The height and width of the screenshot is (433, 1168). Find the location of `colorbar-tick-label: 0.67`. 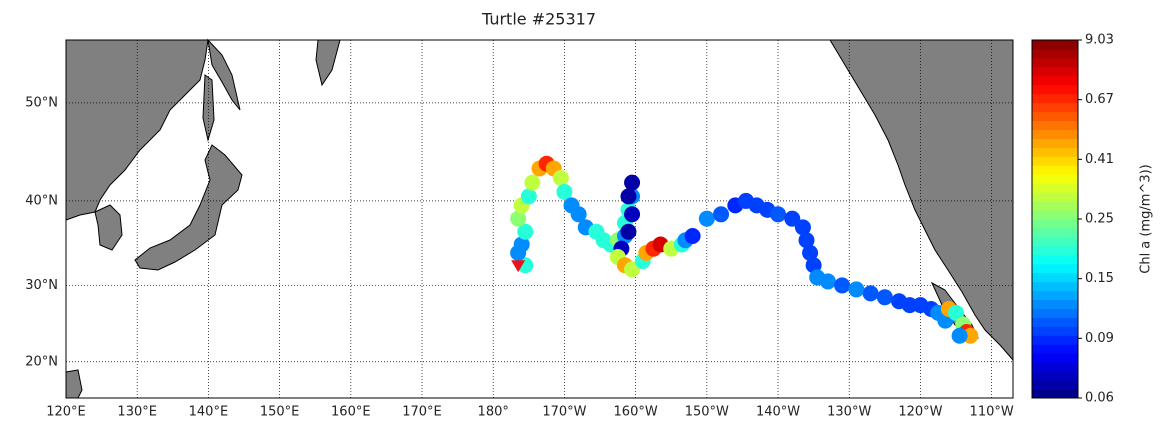

colorbar-tick-label: 0.67 is located at coordinates (1099, 99).